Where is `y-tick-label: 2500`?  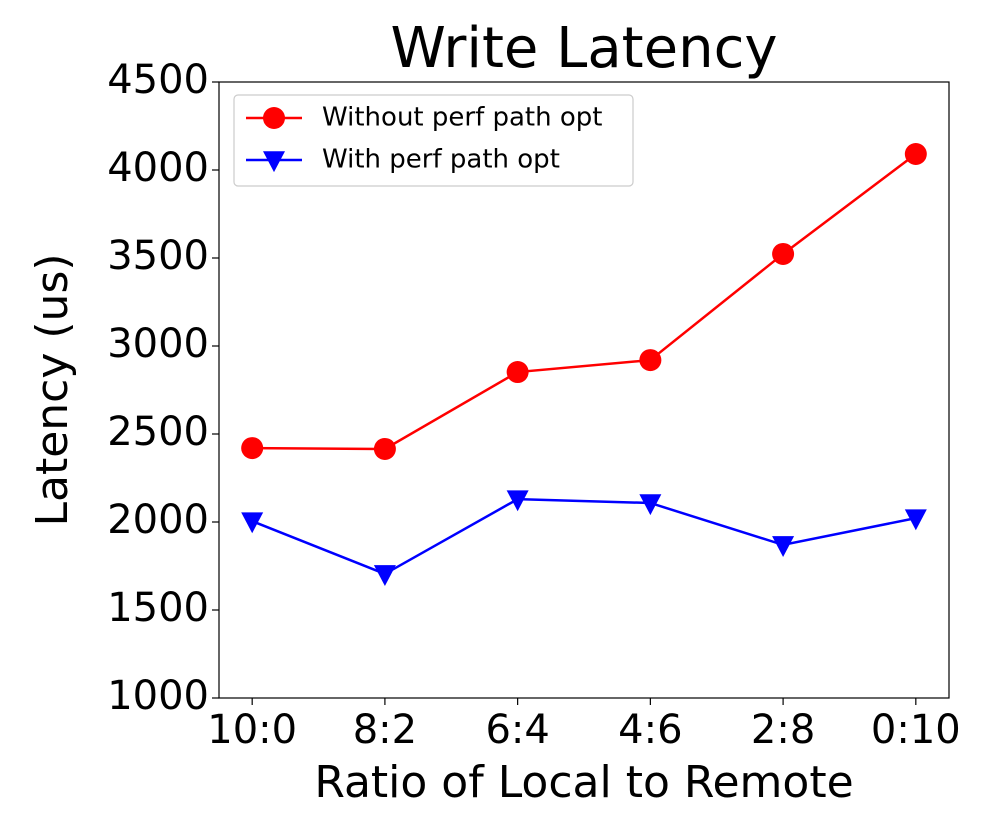 y-tick-label: 2500 is located at coordinates (158, 432).